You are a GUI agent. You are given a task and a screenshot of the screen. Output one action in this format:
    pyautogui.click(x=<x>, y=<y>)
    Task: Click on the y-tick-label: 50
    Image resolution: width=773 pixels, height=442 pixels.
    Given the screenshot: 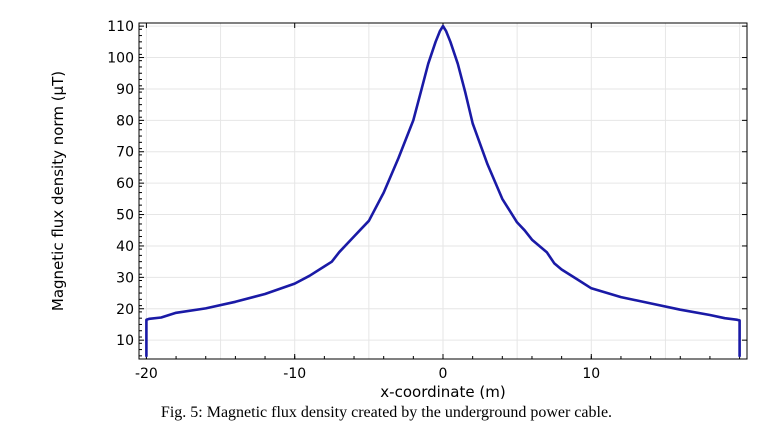 What is the action you would take?
    pyautogui.click(x=125, y=216)
    